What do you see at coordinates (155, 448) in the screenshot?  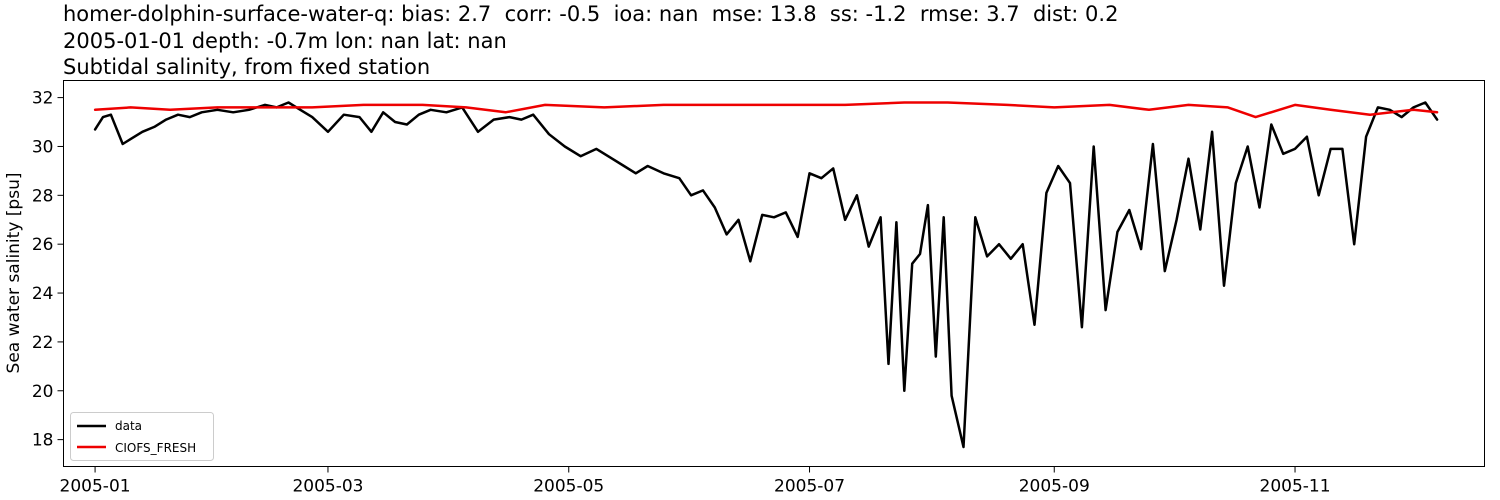 I see `legend-label-ciofs-fresh: CIOFS_FRESH` at bounding box center [155, 448].